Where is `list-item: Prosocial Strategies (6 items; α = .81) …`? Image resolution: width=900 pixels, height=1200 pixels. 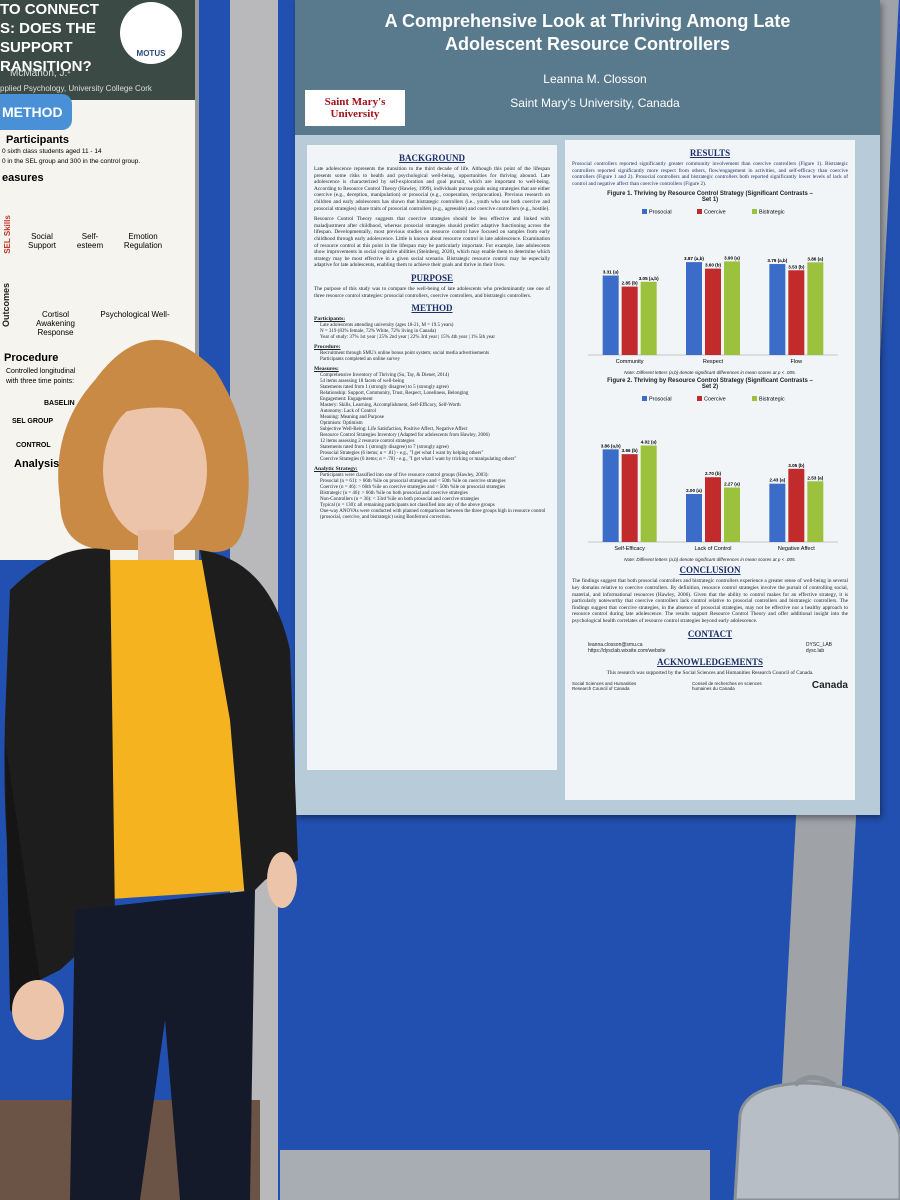
list-item: Prosocial Strategies (6 items; α = .81) … is located at coordinates (402, 454).